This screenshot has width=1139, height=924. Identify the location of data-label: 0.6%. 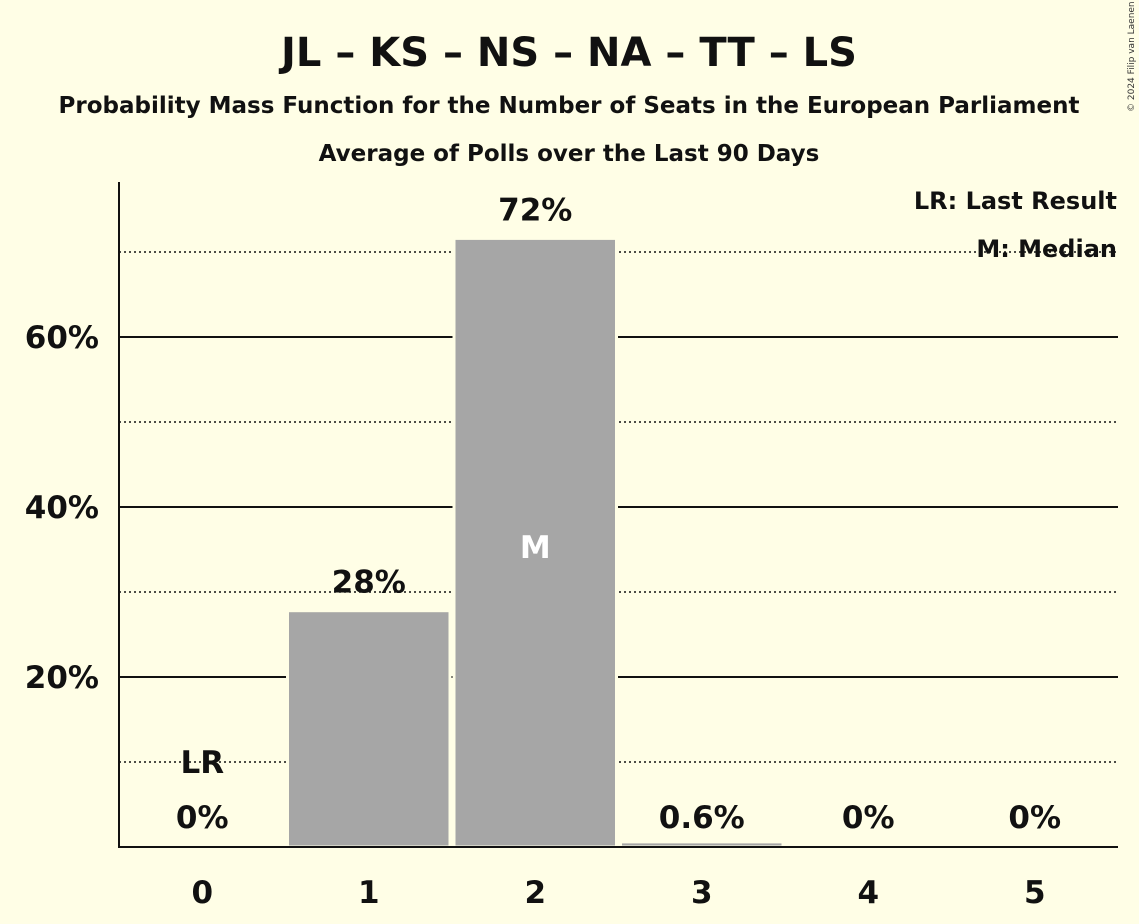
(702, 818).